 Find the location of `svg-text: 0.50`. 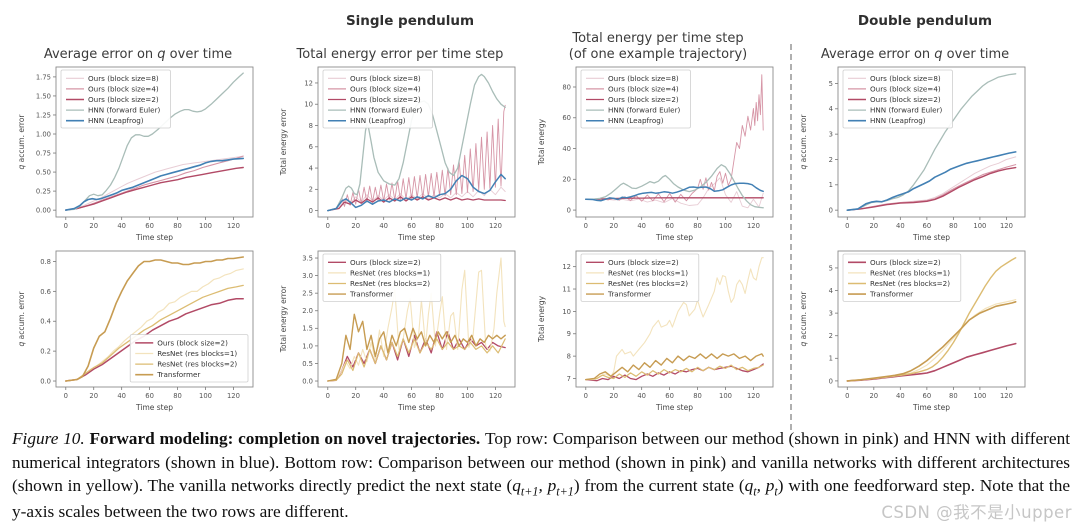

svg-text: 0.50 is located at coordinates (43, 172).